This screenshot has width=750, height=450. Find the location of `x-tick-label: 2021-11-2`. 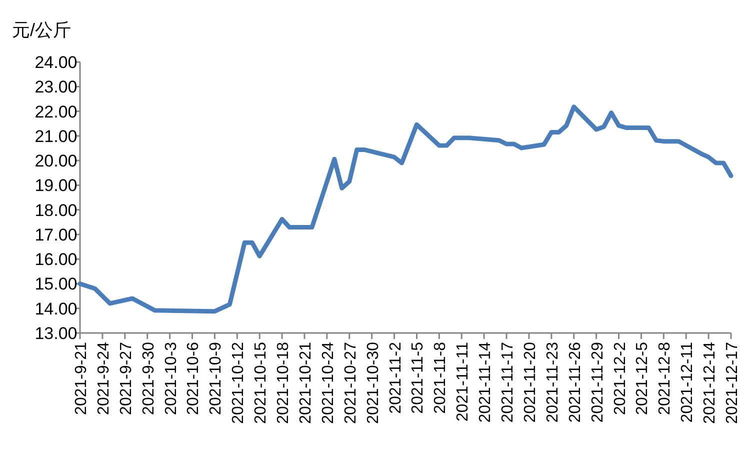

x-tick-label: 2021-11-2 is located at coordinates (395, 378).